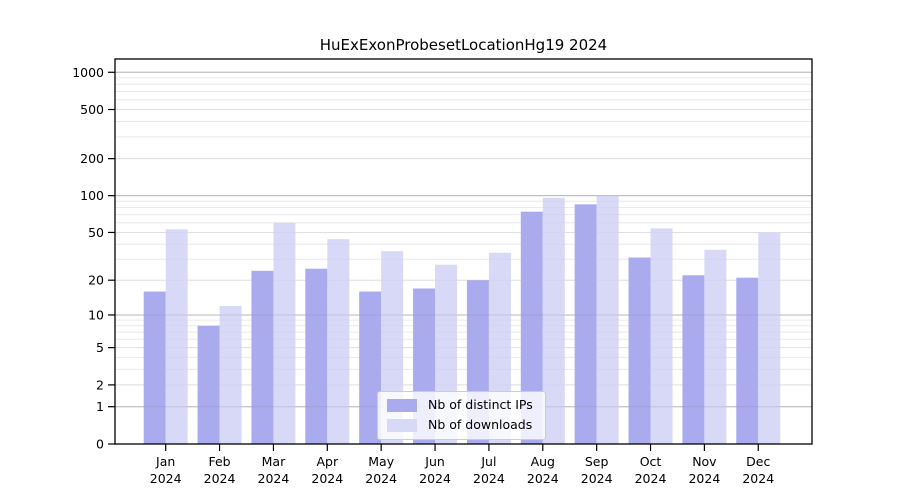 Image resolution: width=900 pixels, height=500 pixels. Describe the element at coordinates (597, 461) in the screenshot. I see `x-tick-label-month: Sep` at that location.